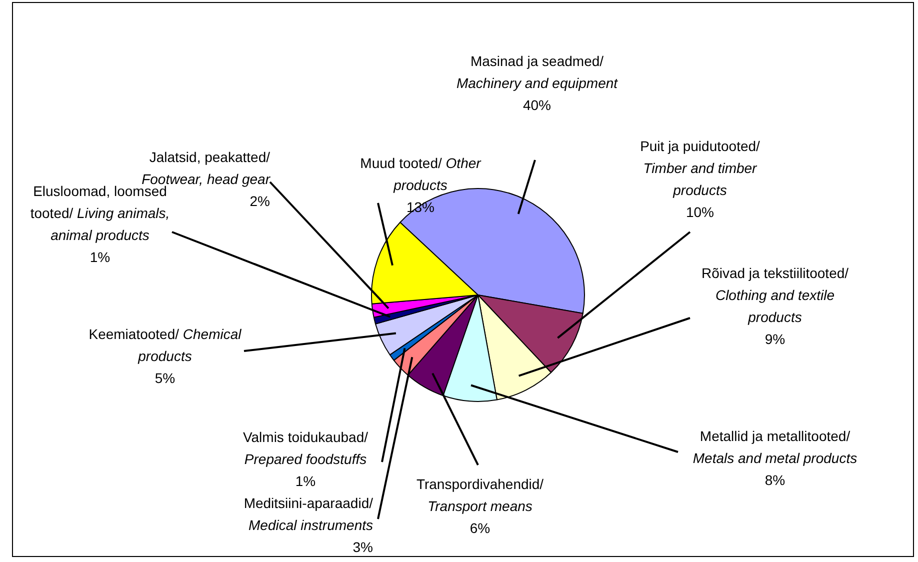 This screenshot has width=918, height=562. Describe the element at coordinates (165, 378) in the screenshot. I see `data-label: 5%` at that location.